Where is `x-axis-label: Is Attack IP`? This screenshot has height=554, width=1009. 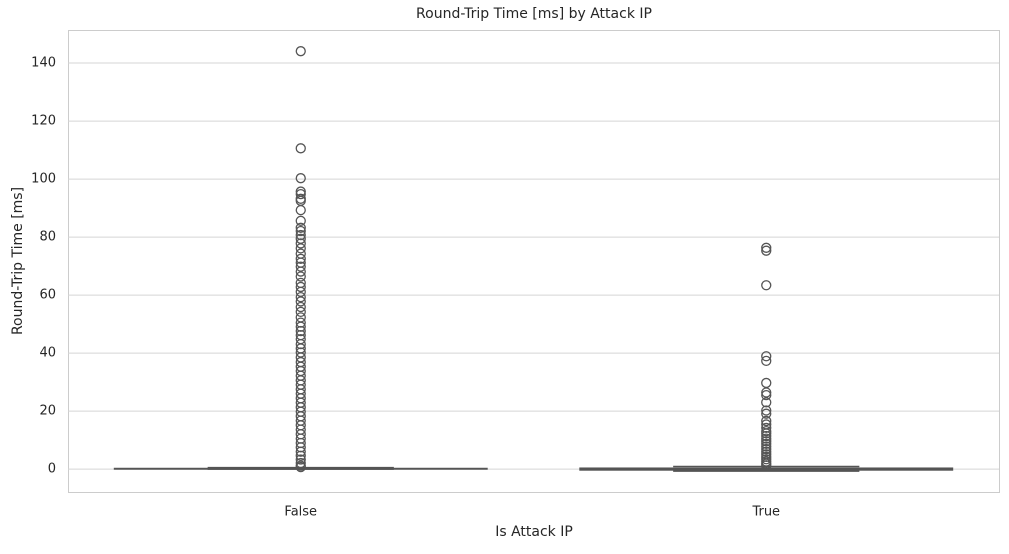 x-axis-label: Is Attack IP is located at coordinates (534, 532).